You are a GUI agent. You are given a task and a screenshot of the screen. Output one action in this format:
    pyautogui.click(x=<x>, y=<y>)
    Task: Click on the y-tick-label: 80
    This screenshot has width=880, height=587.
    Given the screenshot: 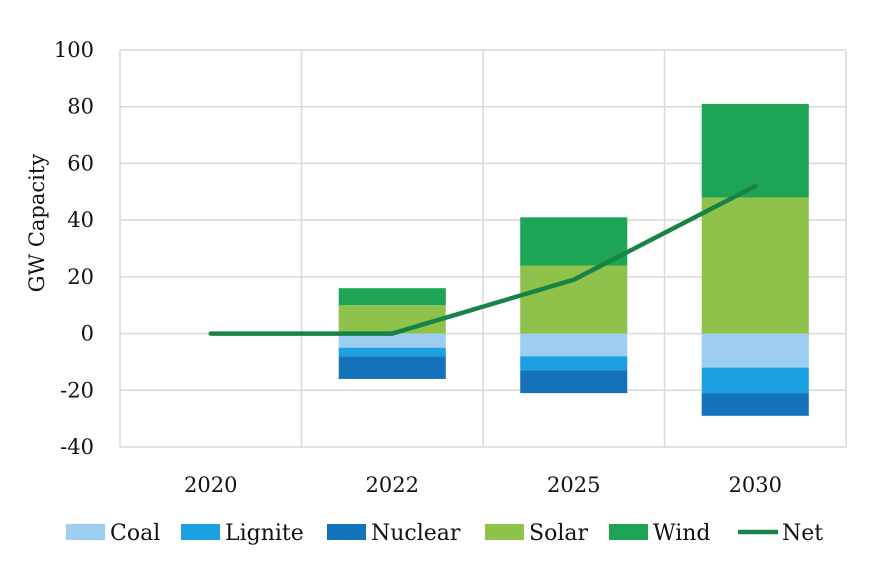 What is the action you would take?
    pyautogui.click(x=80, y=107)
    